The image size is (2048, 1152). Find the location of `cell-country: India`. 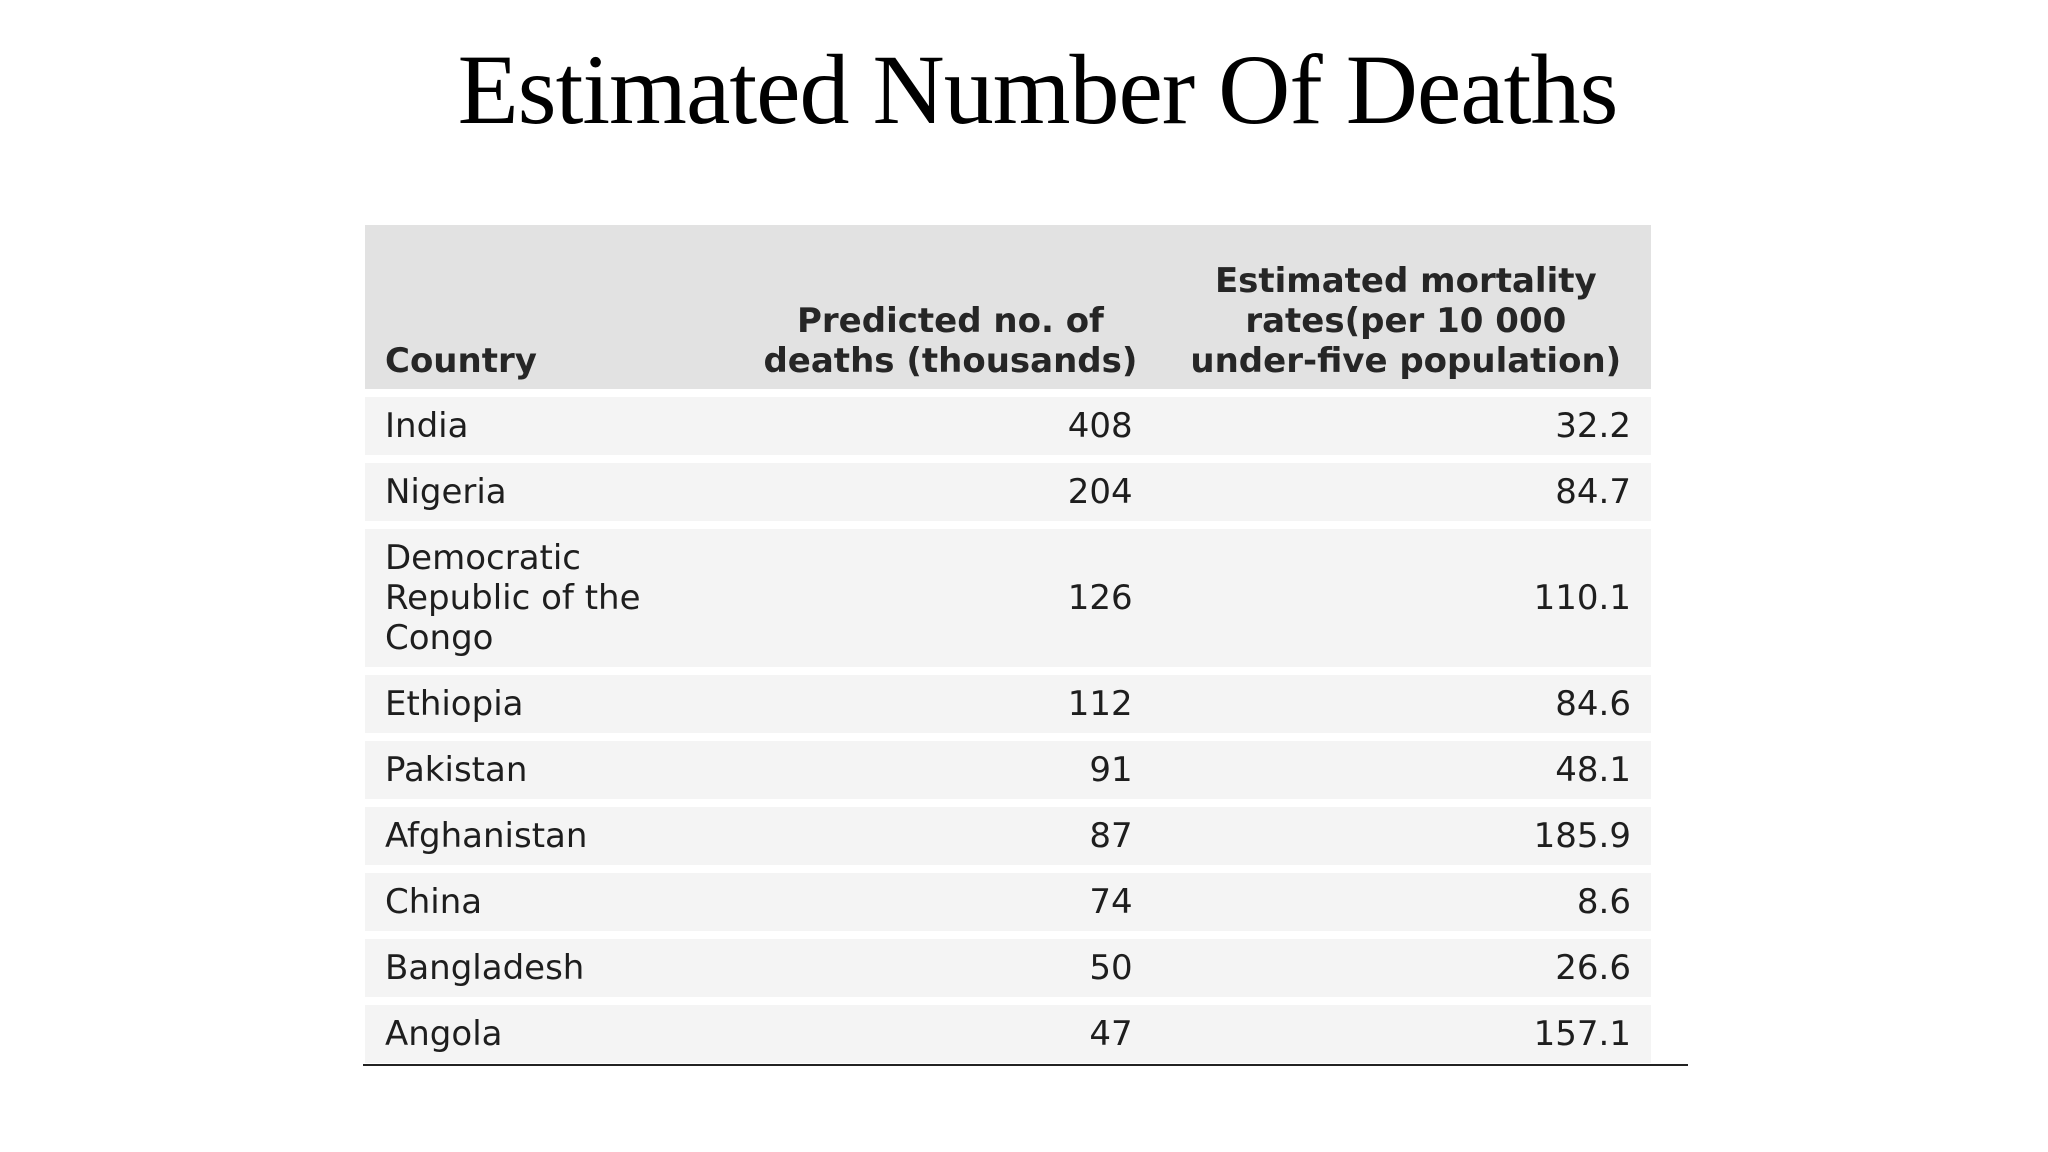

cell-country: India is located at coordinates (427, 426).